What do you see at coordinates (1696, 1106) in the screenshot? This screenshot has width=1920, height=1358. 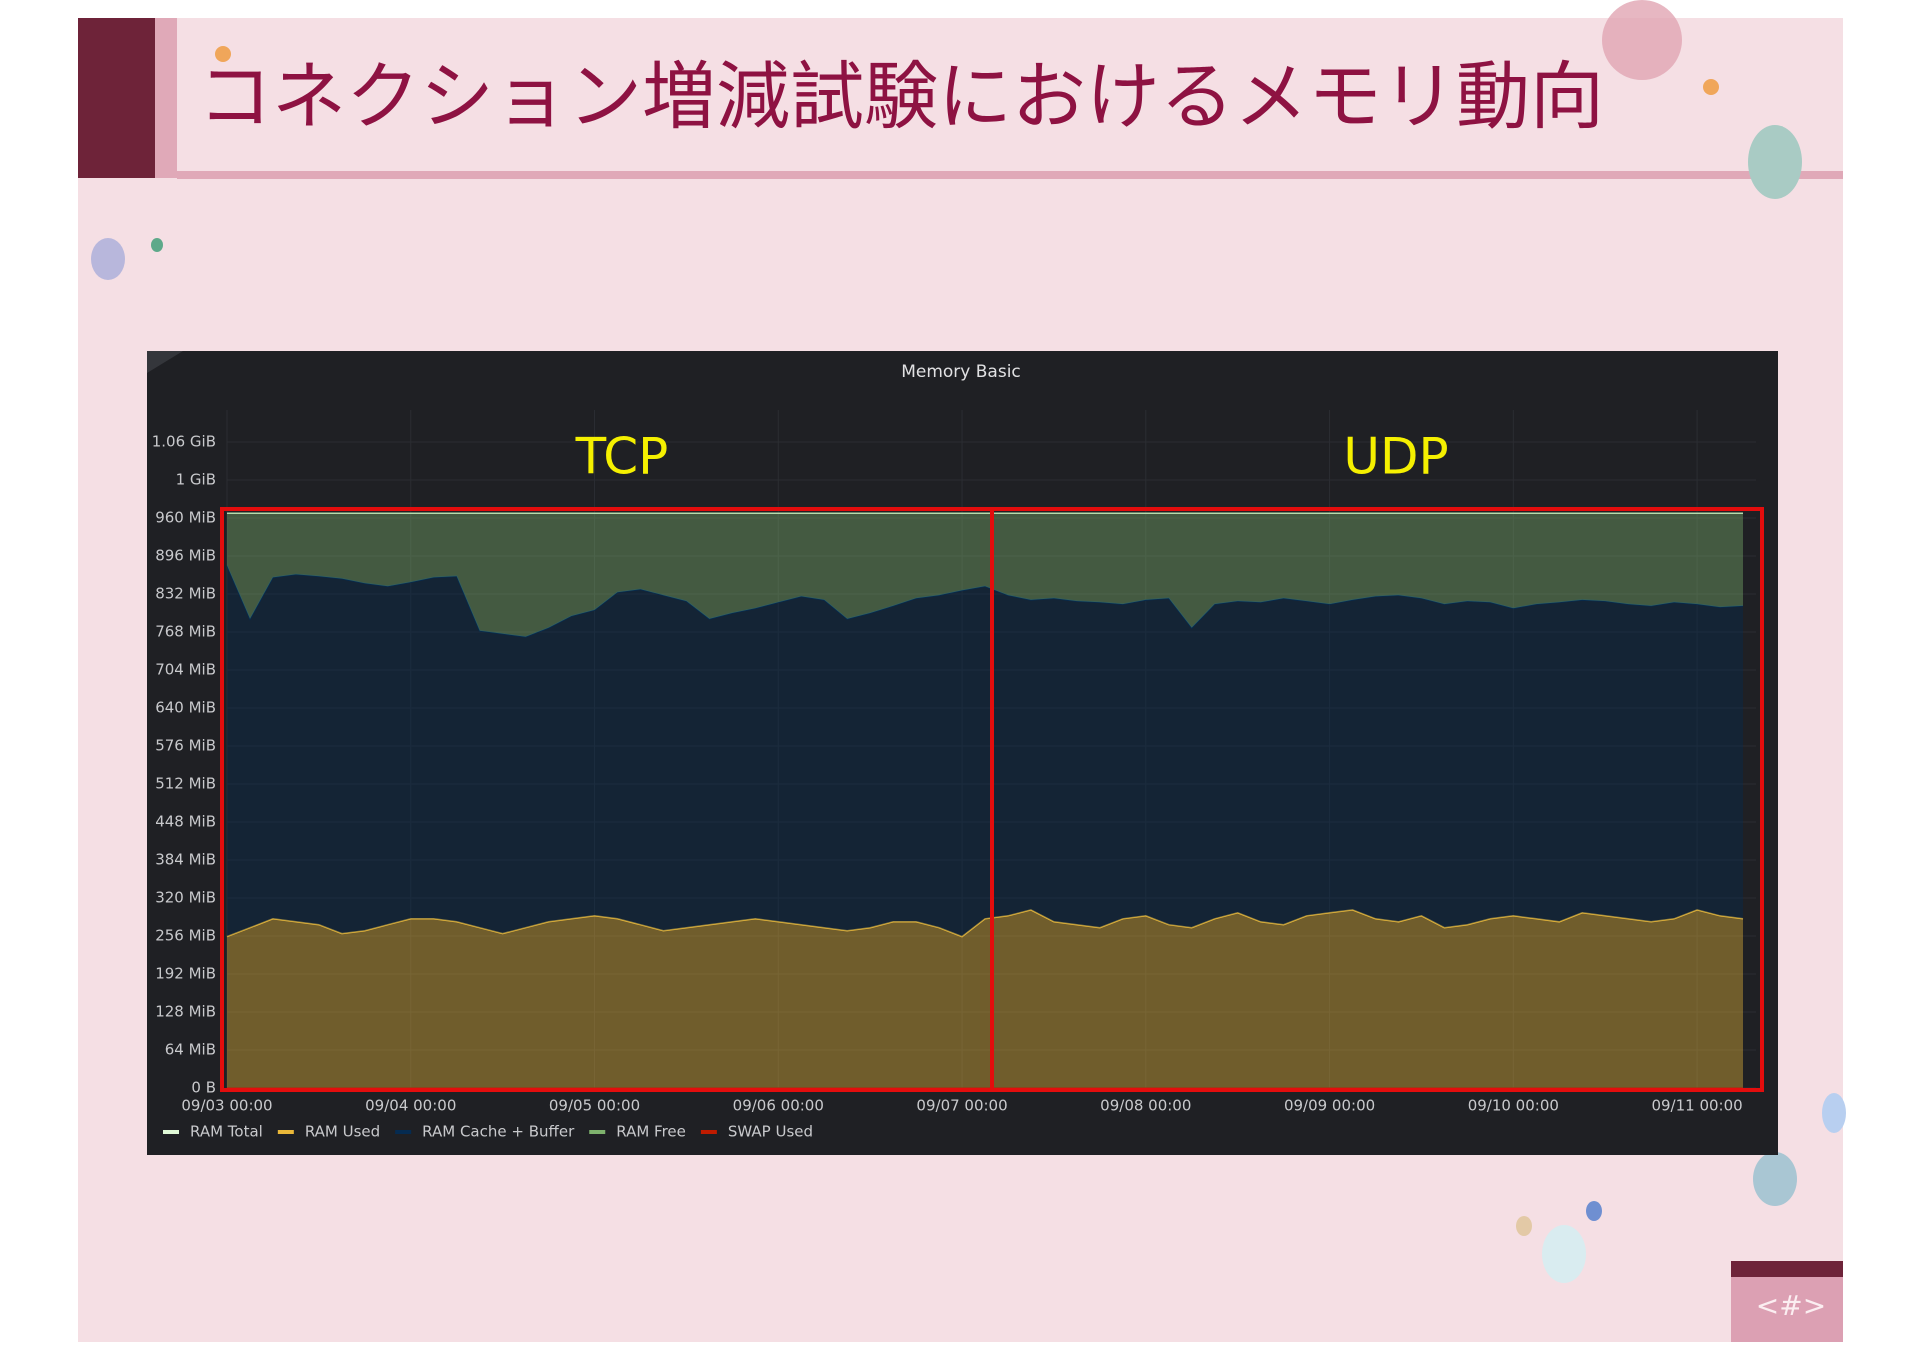 I see `x-tick-label: 09/11 00:00` at bounding box center [1696, 1106].